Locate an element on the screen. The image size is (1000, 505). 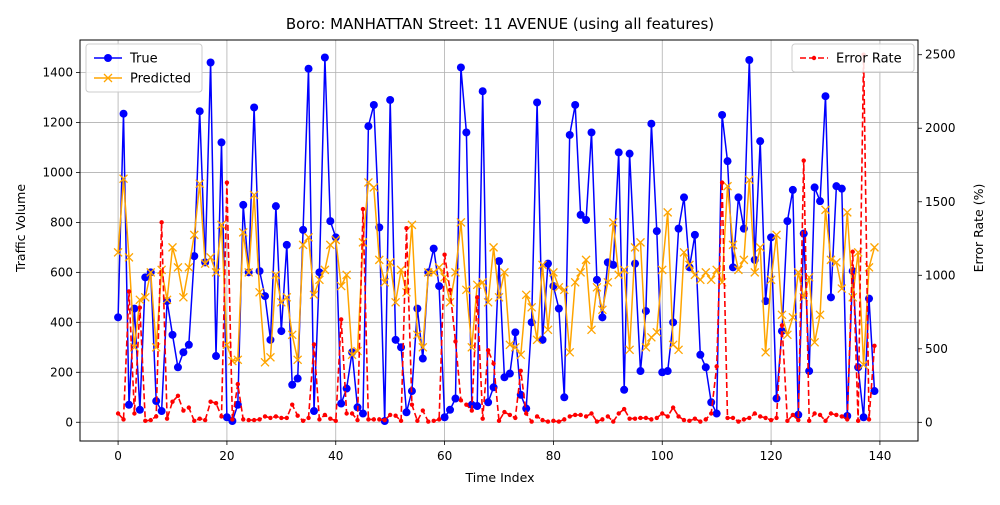
y2-tick-label: 2500 is located at coordinates (940, 55).